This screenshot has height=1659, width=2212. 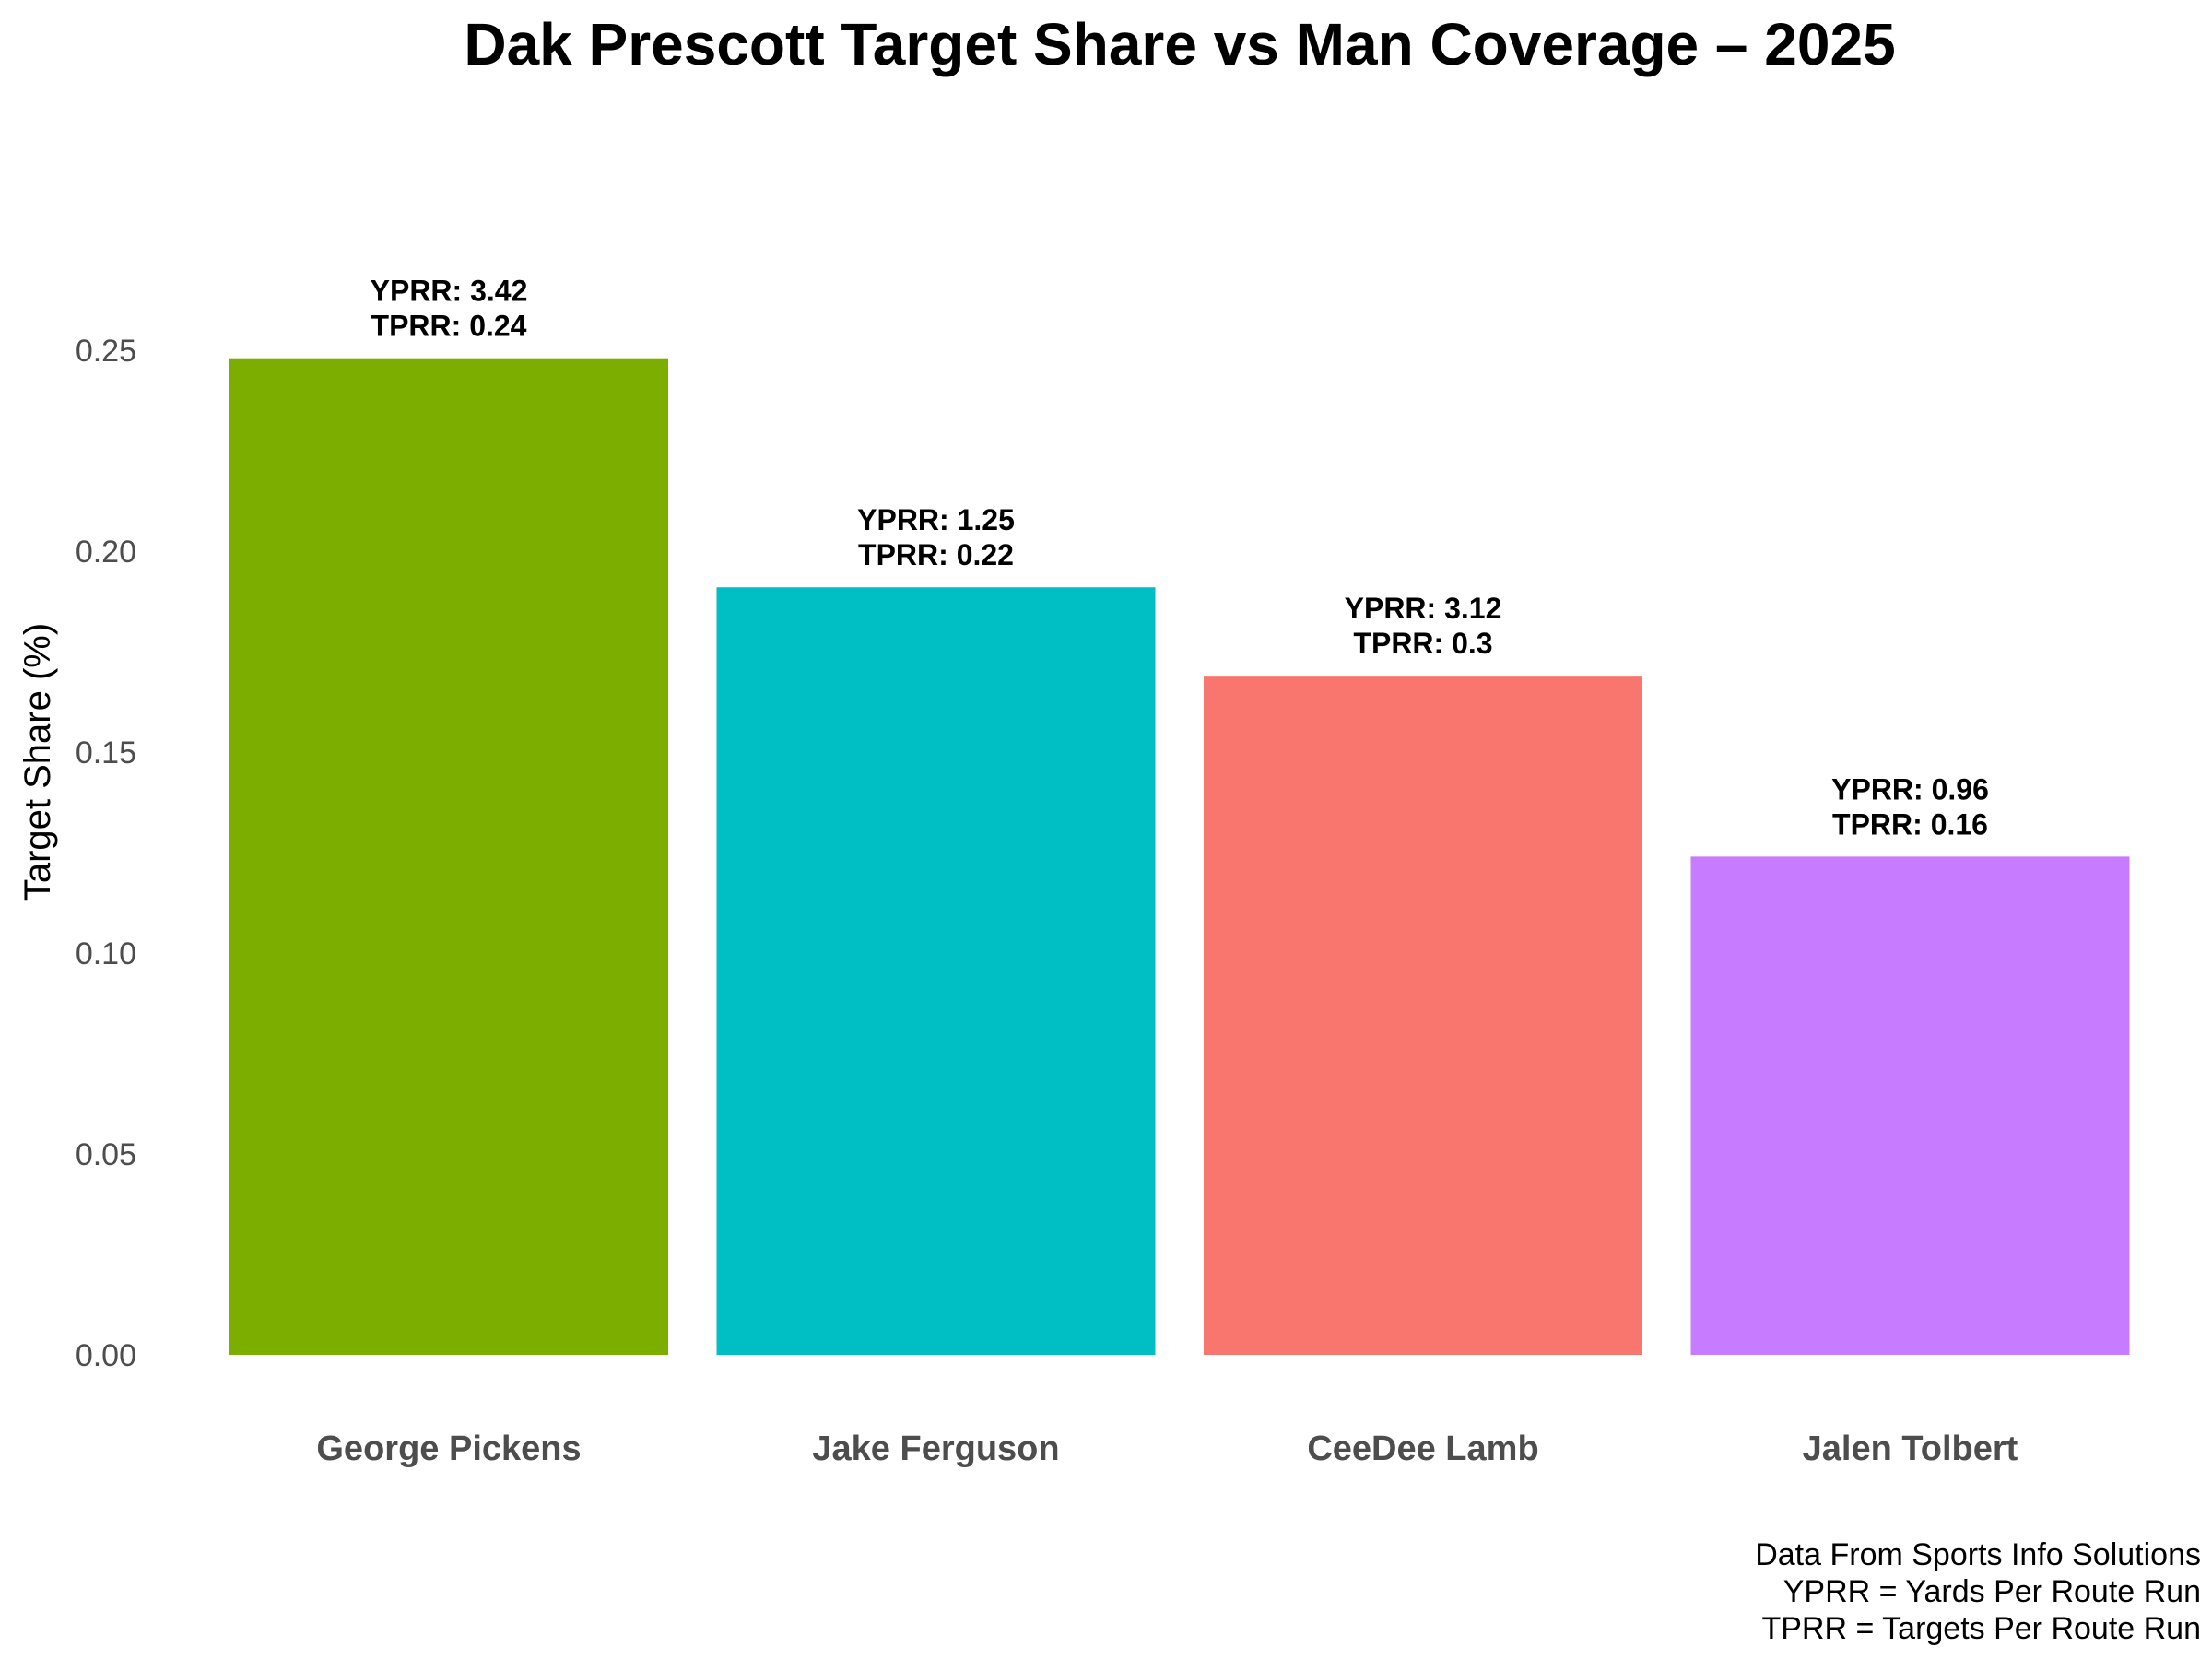 I want to click on y-tick-label: 0.00, so click(x=106, y=1355).